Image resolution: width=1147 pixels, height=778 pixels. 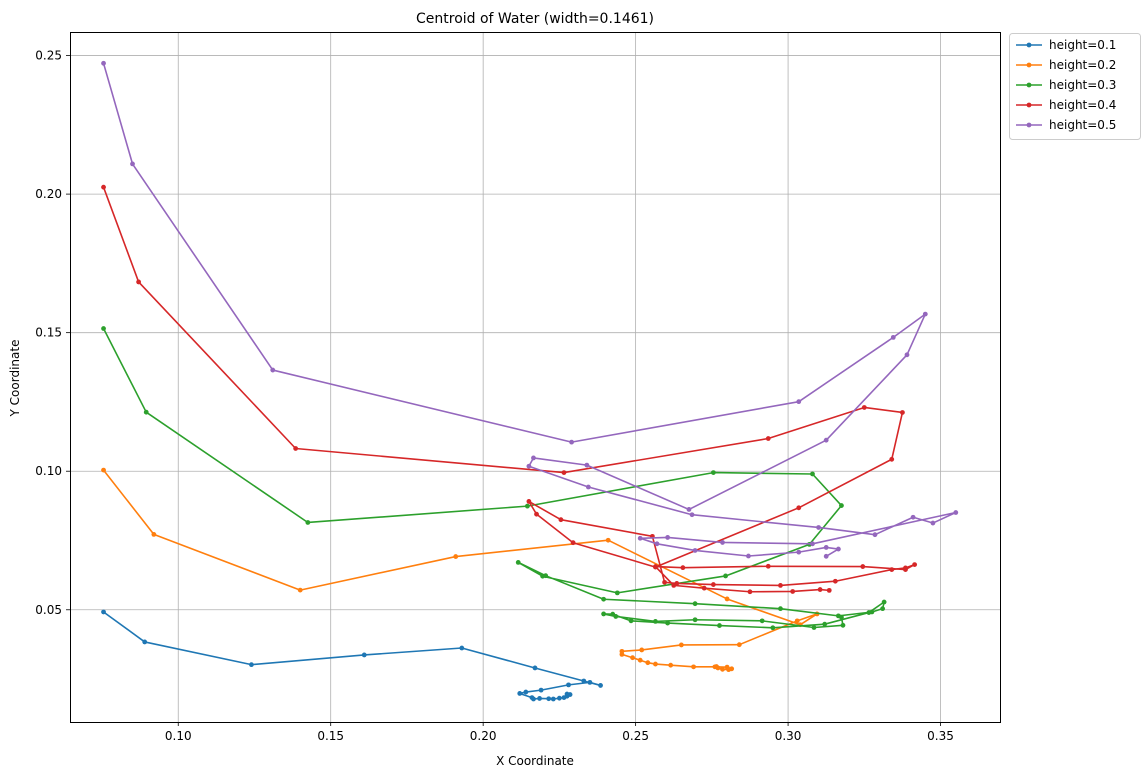 I want to click on x-axis-label: X Coordinate, so click(x=535, y=761).